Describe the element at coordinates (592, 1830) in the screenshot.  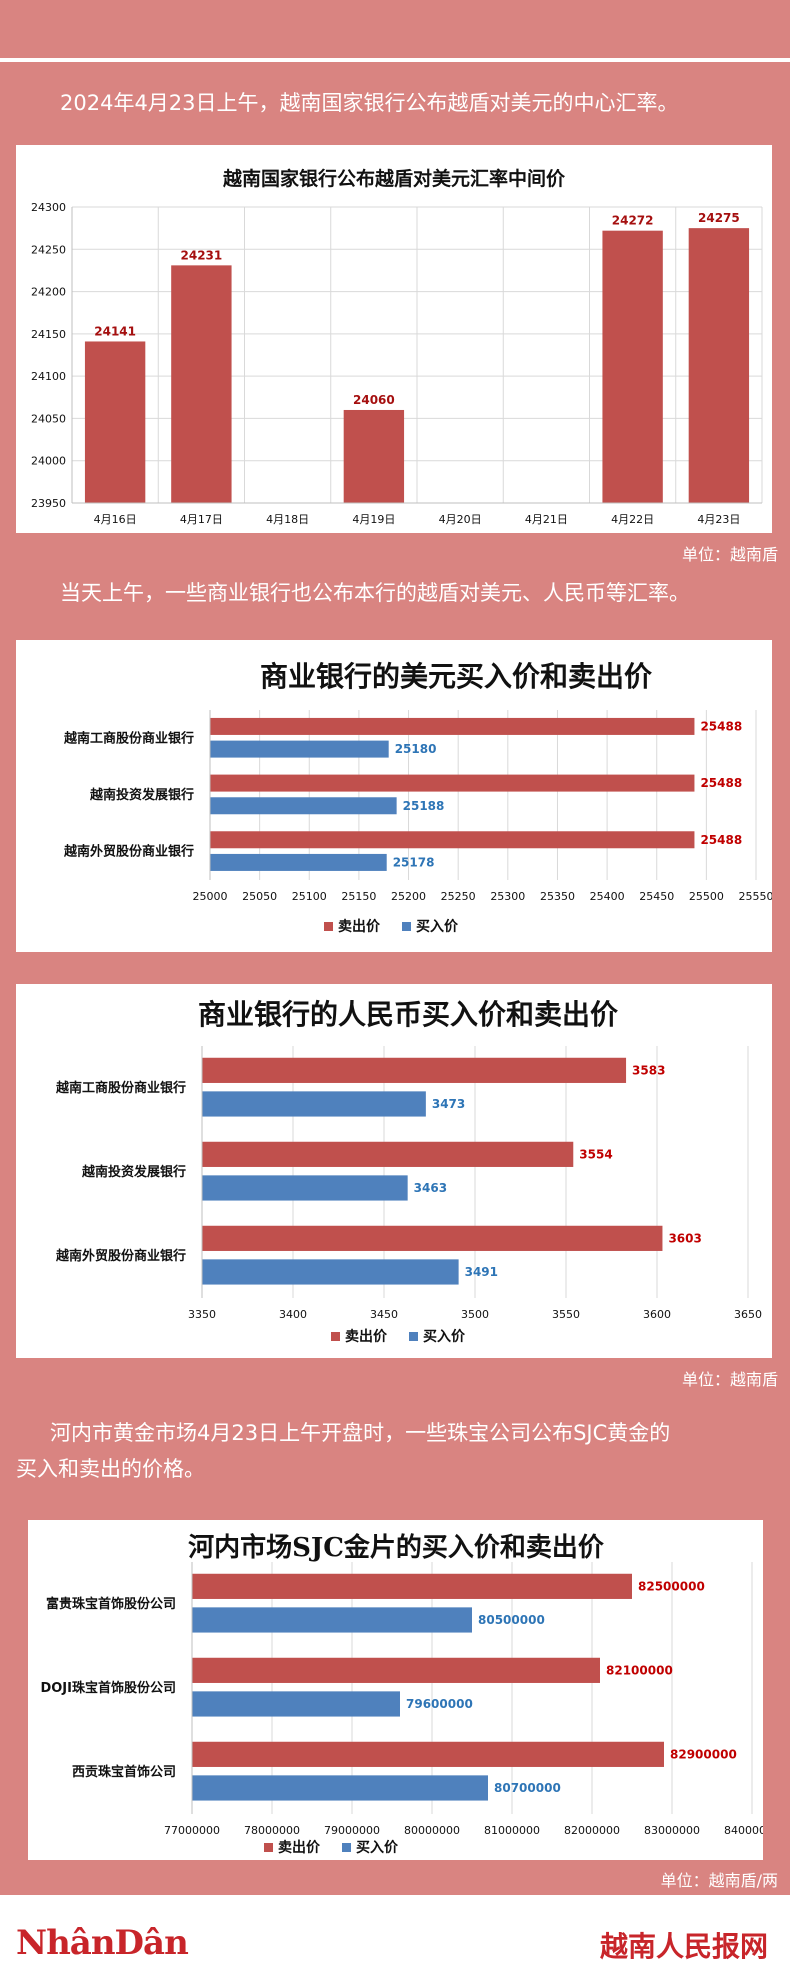
I see `x-tick-label: 82000000` at that location.